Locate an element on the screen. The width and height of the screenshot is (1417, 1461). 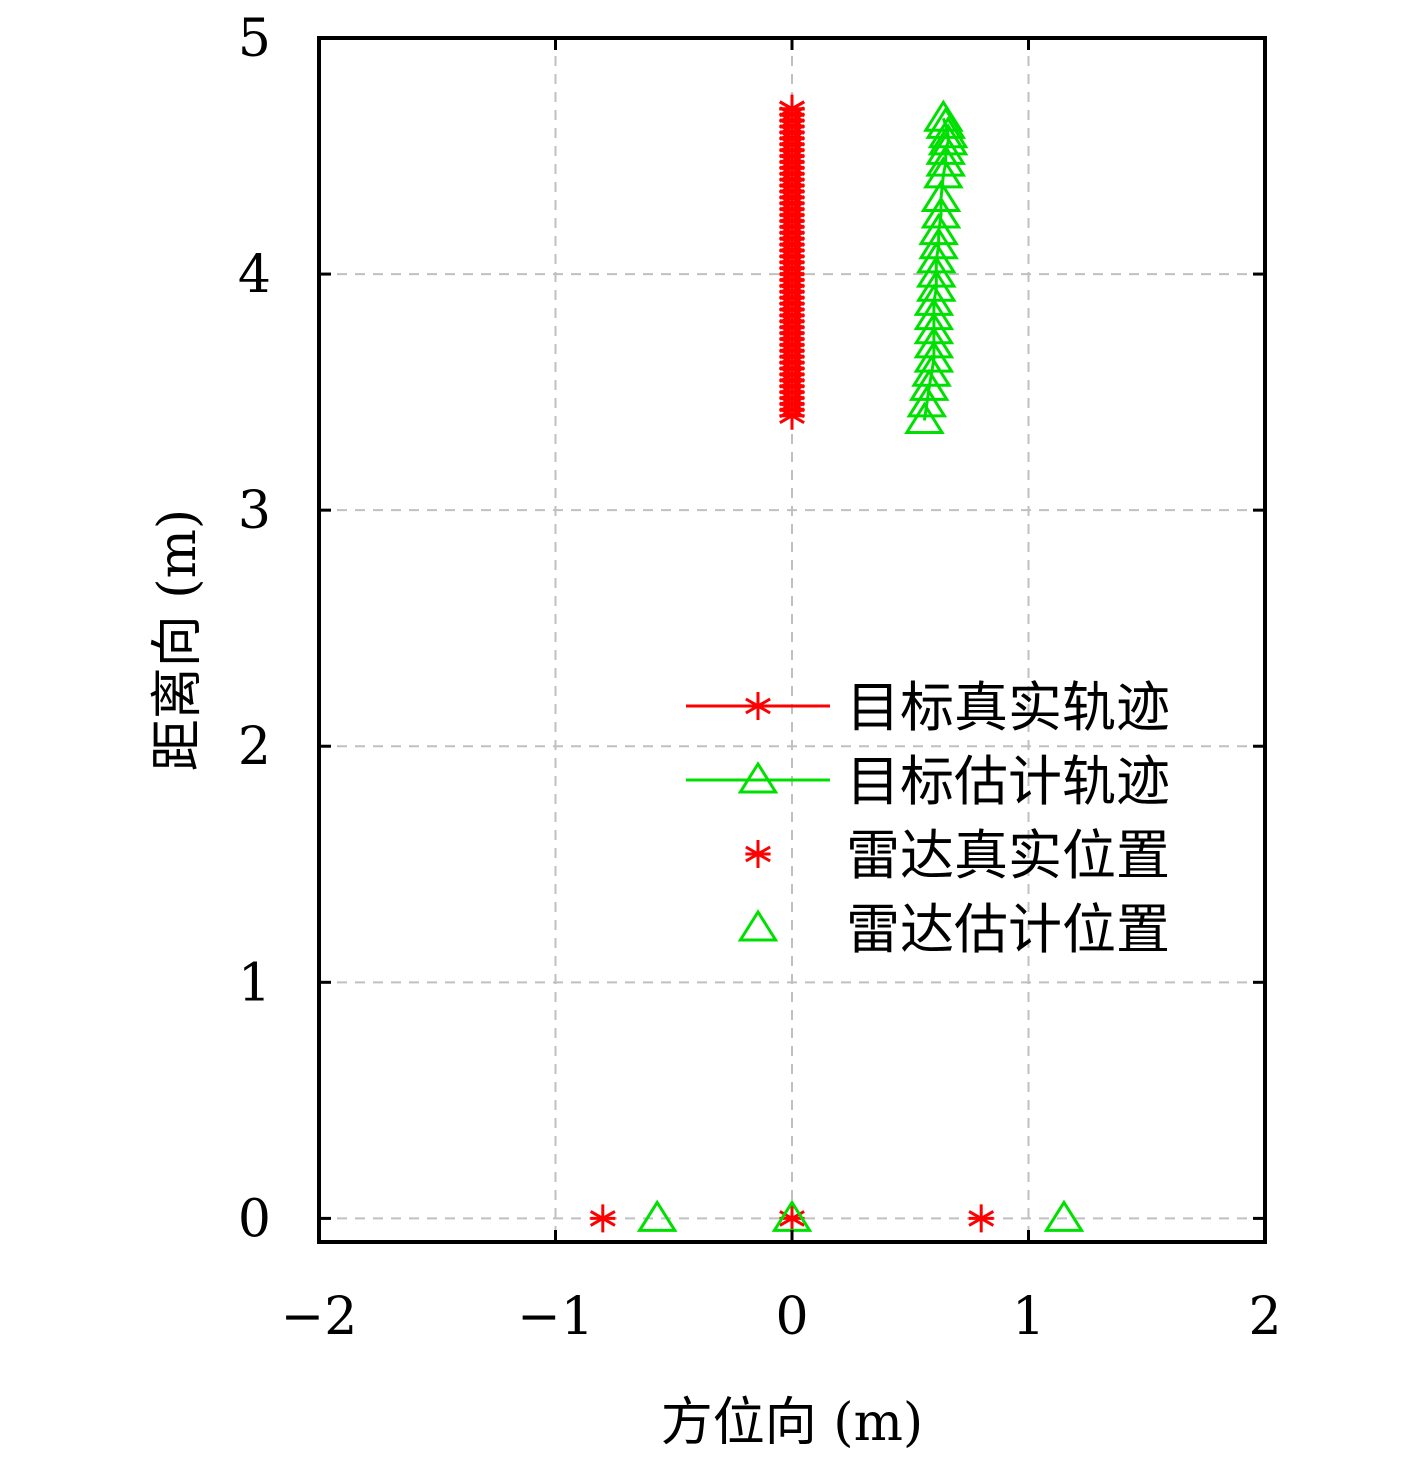
y-axis-label: 距离向 (m) is located at coordinates (178, 640).